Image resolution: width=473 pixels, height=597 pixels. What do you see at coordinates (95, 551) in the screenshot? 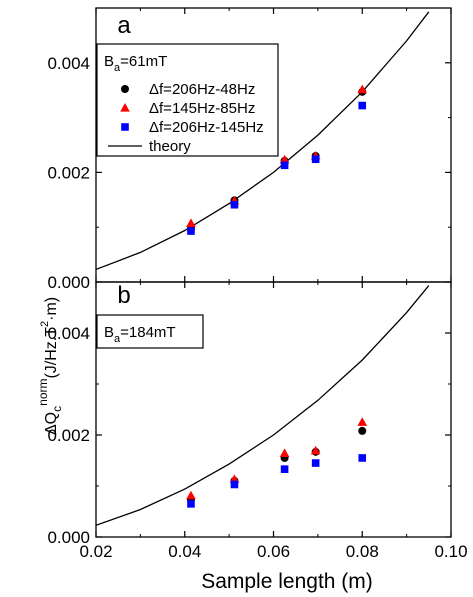
I see `x-tick-label: 0.02` at bounding box center [95, 551].